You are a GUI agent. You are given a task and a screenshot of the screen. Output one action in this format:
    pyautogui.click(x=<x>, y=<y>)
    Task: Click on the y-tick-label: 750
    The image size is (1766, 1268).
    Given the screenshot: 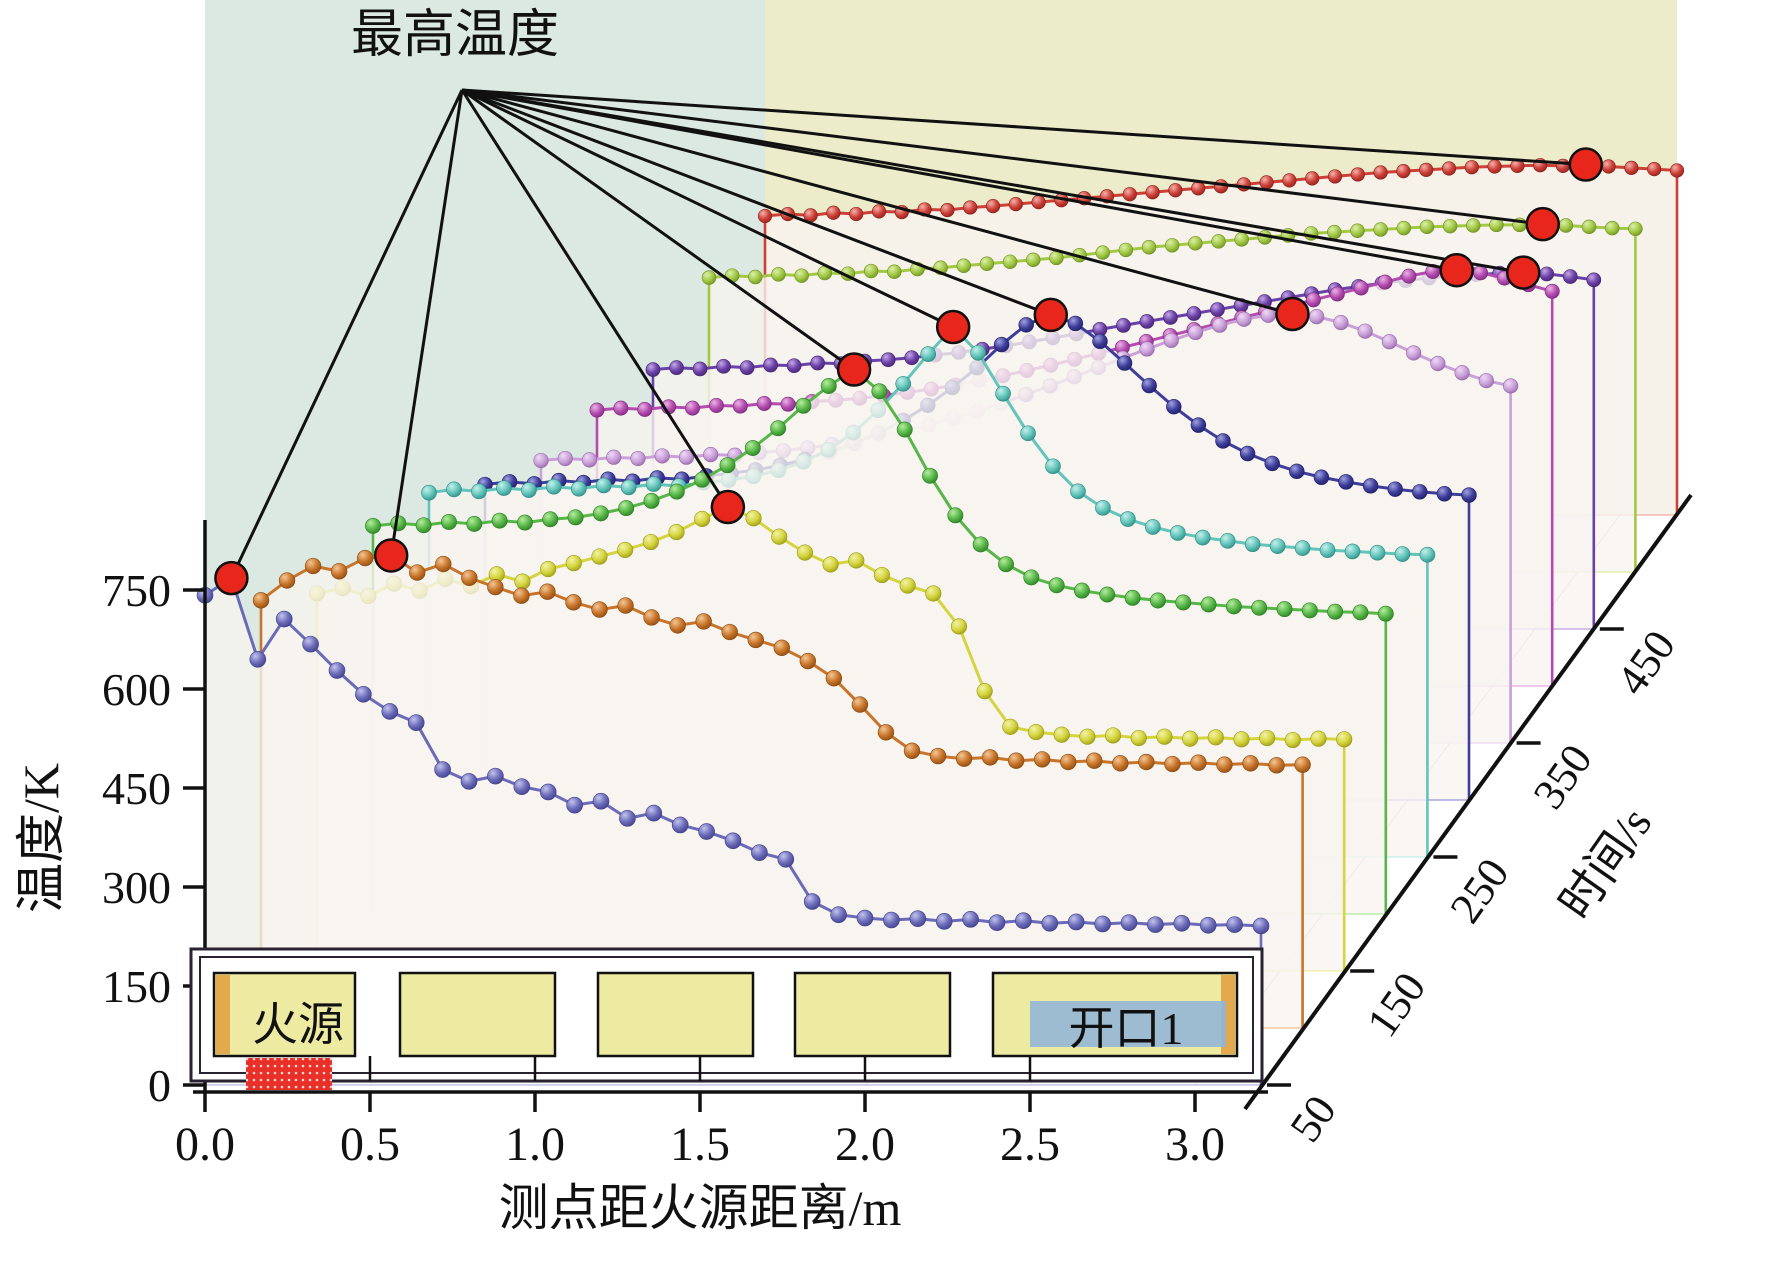 What is the action you would take?
    pyautogui.click(x=136, y=590)
    